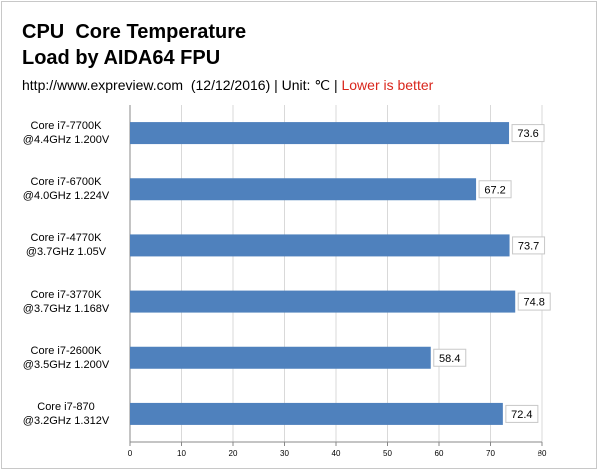 This screenshot has width=600, height=472. Describe the element at coordinates (66, 196) in the screenshot. I see `category-spec: @4.0GHz 1.224V` at that location.